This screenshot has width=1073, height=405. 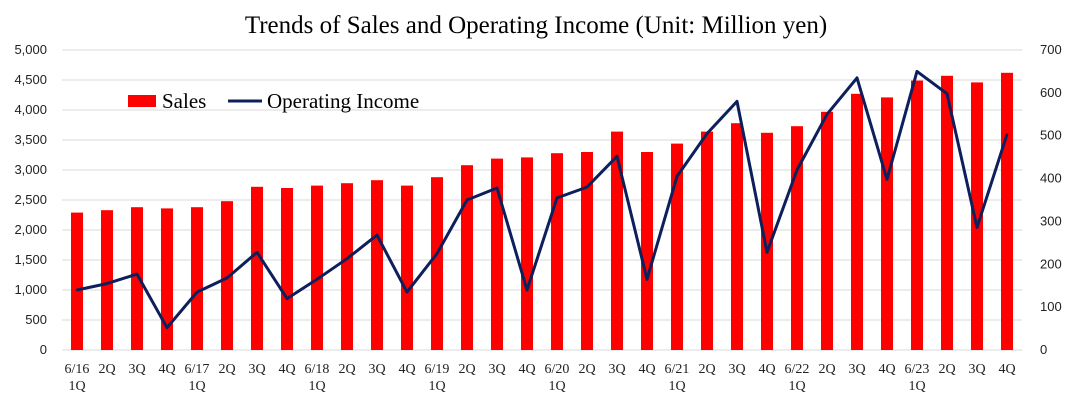 What do you see at coordinates (30, 109) in the screenshot?
I see `left-tick-label: 4,000` at bounding box center [30, 109].